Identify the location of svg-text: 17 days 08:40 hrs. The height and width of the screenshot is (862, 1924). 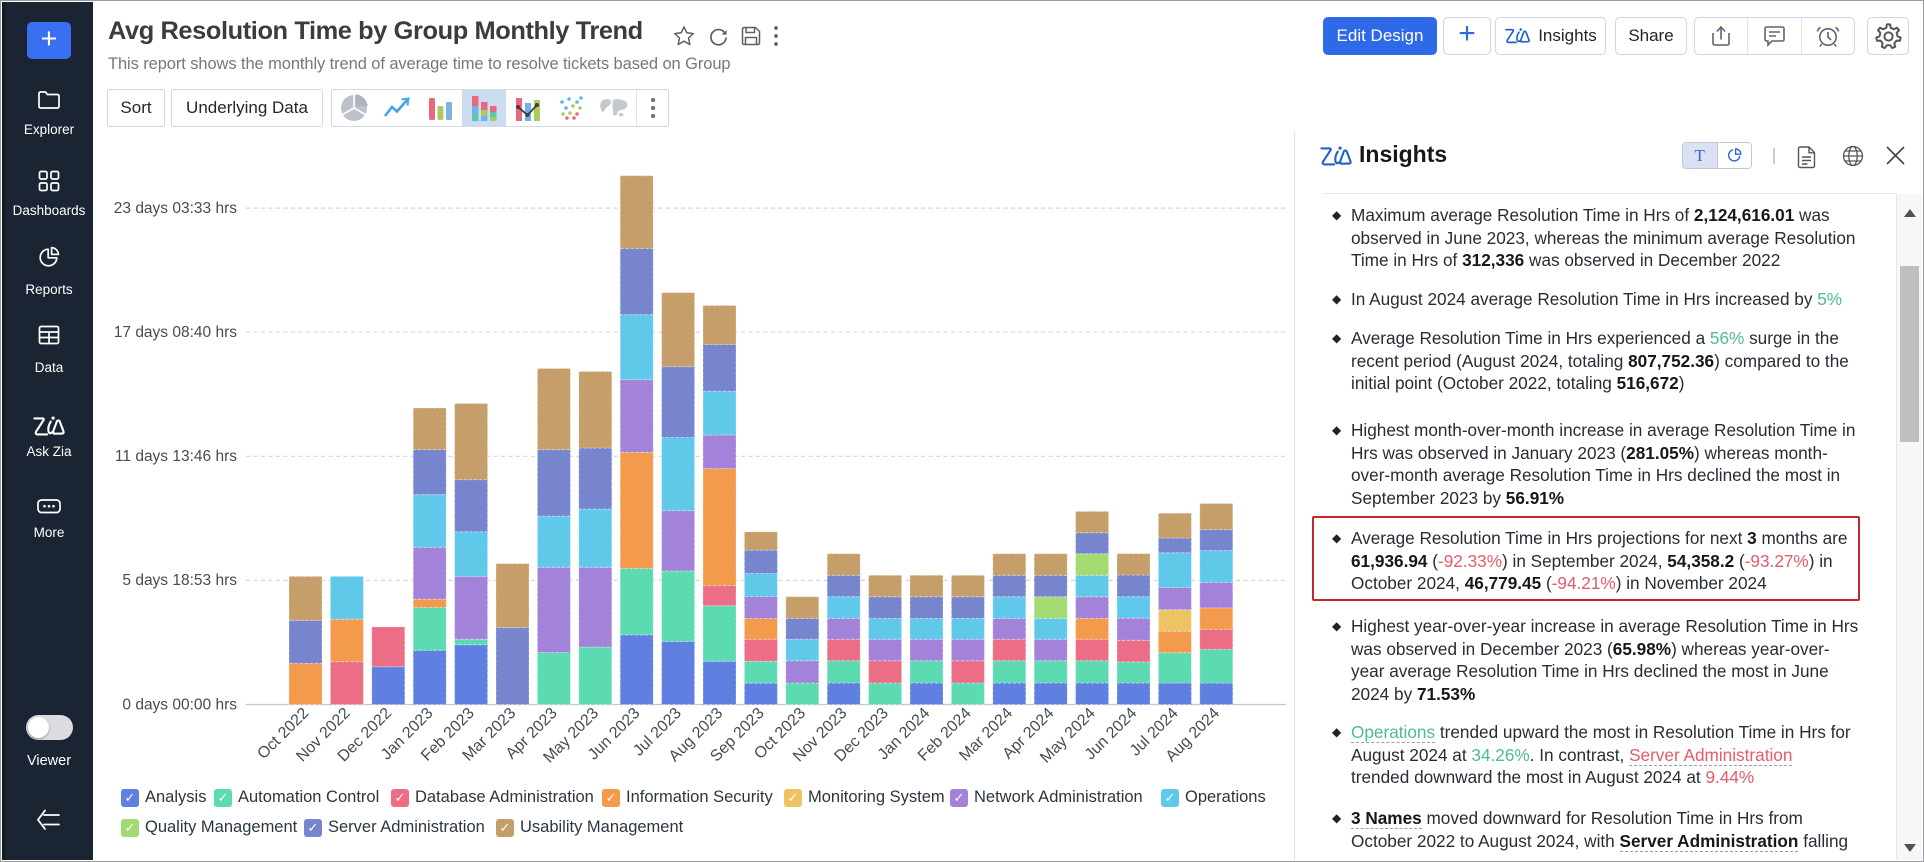
(175, 332).